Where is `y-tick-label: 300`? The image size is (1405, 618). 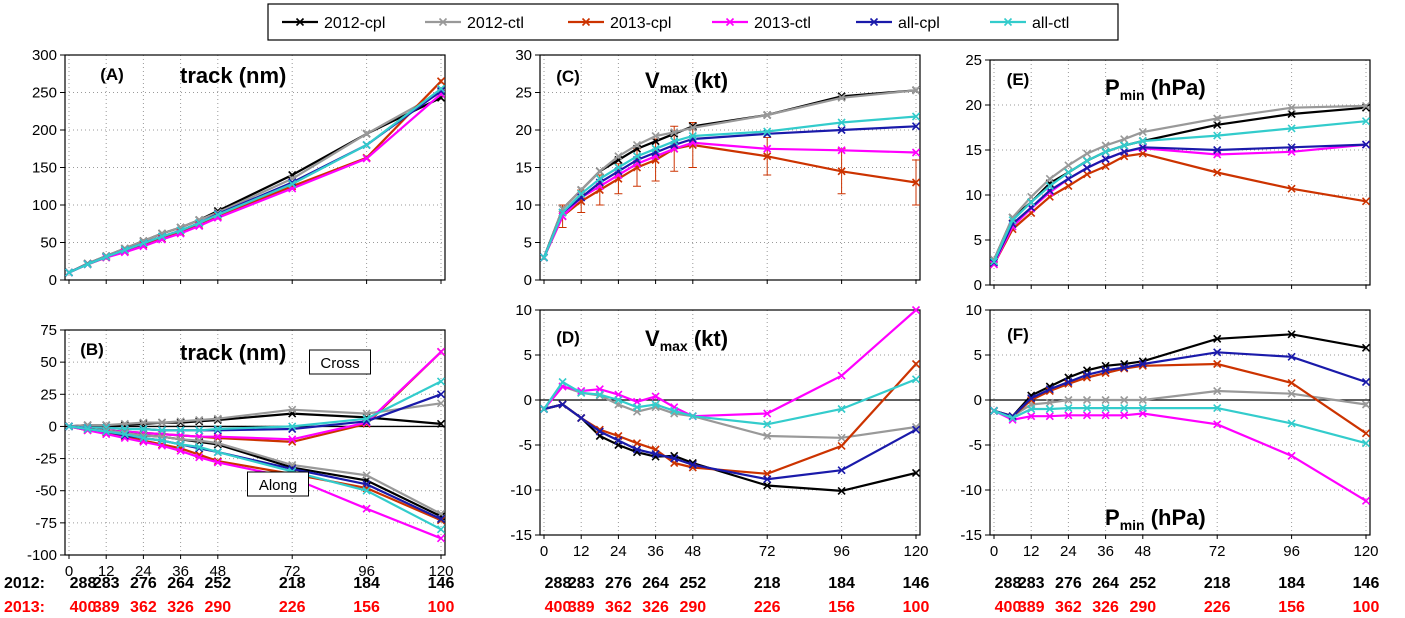 y-tick-label: 300 is located at coordinates (44, 55).